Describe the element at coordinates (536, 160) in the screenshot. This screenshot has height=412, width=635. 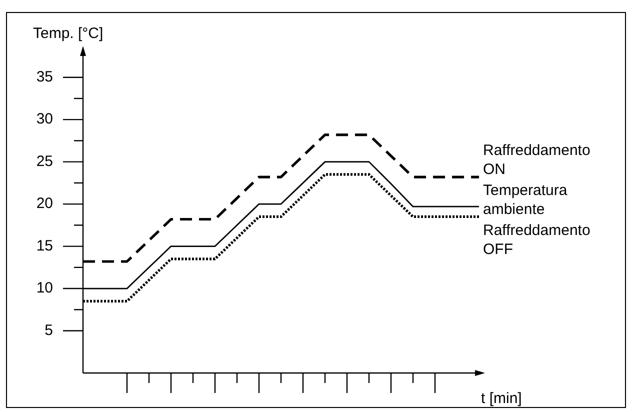
I see `series-label: Raffreddamento ON` at that location.